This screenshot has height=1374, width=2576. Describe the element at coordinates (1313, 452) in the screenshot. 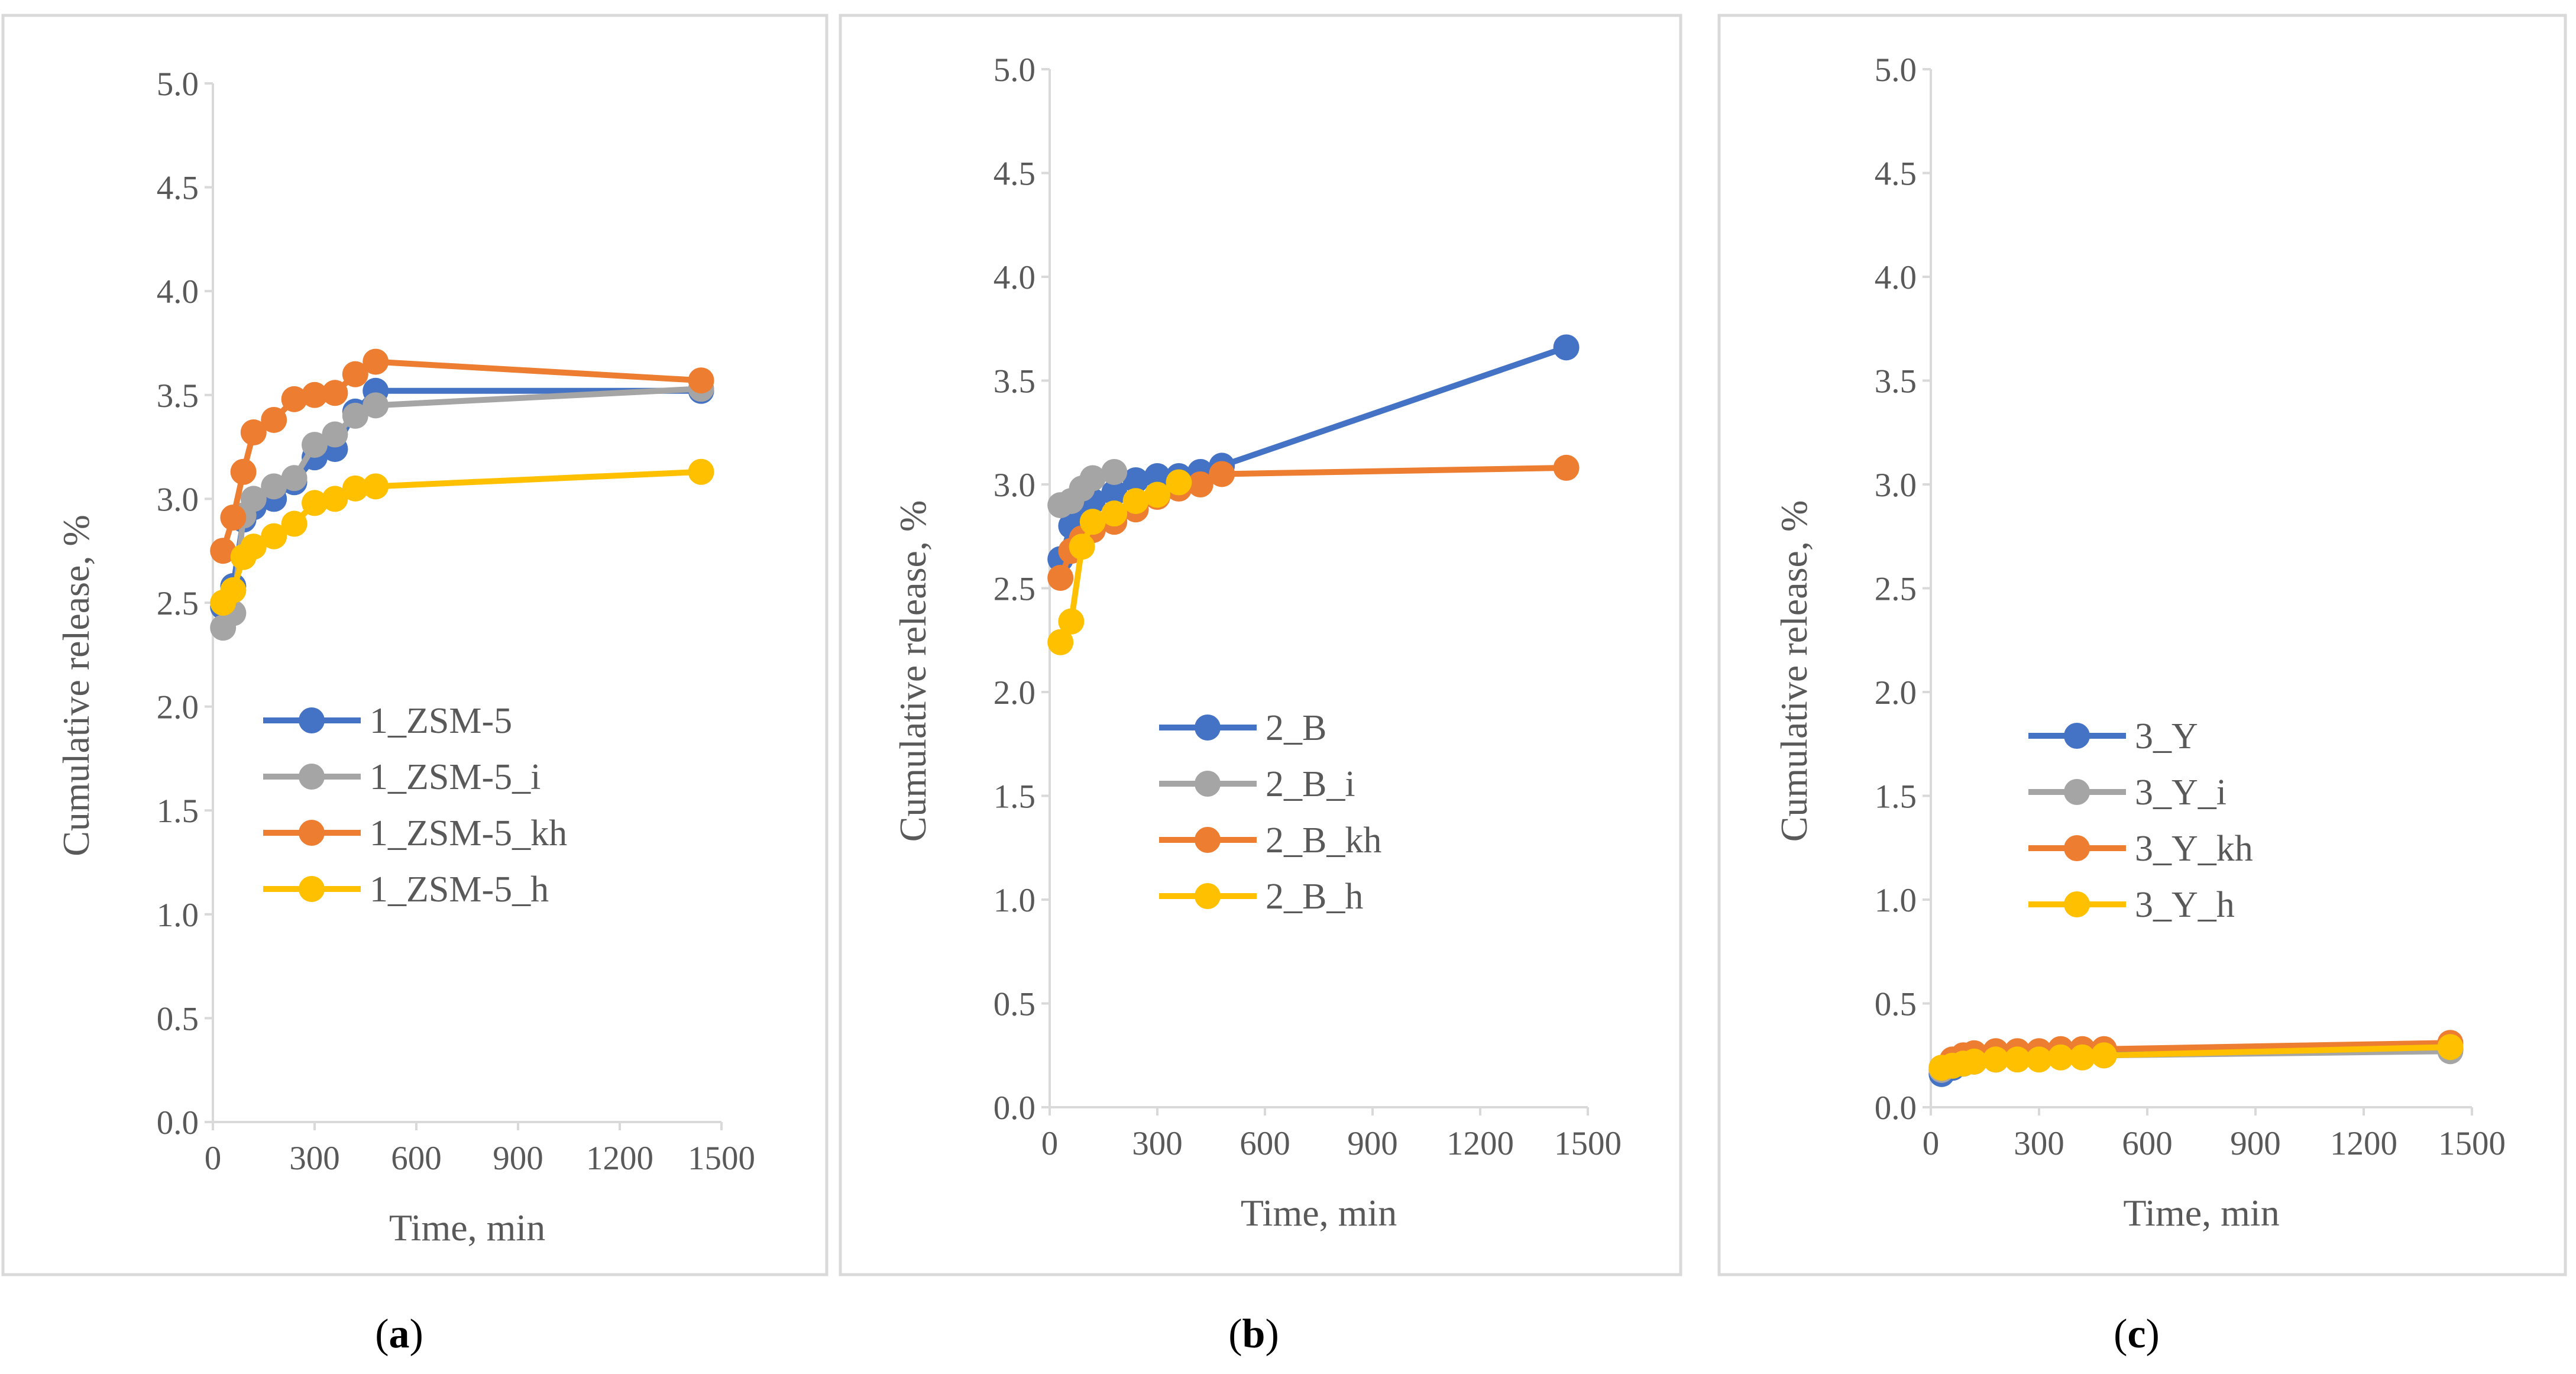

I see `series-line-2_B` at that location.